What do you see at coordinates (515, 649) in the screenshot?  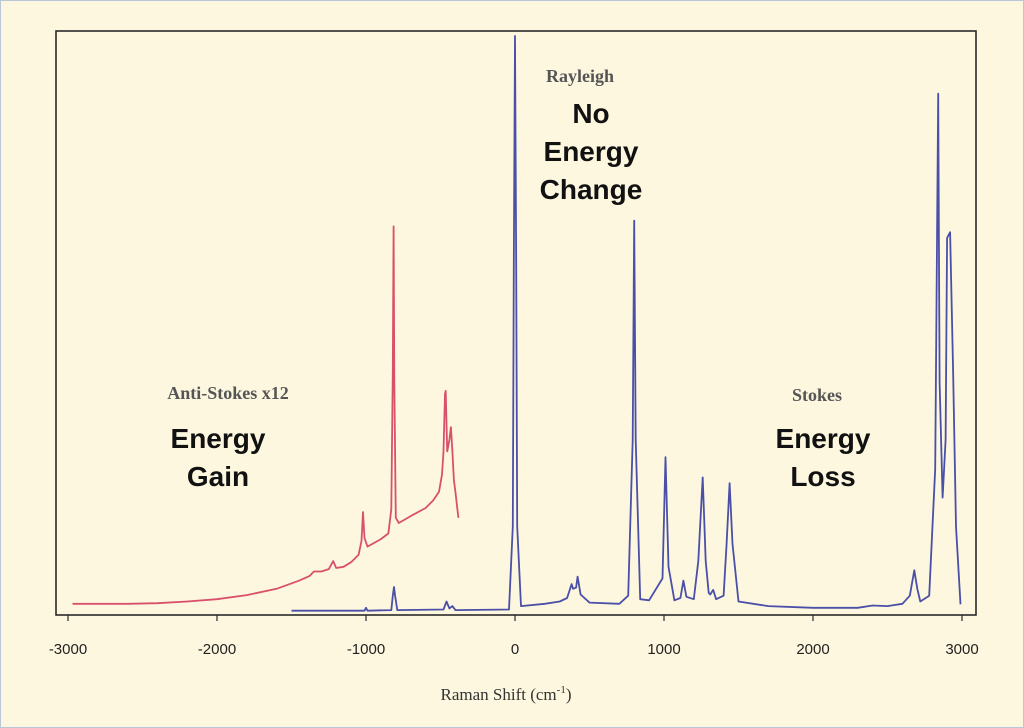 I see `x-tick-label: 0` at bounding box center [515, 649].